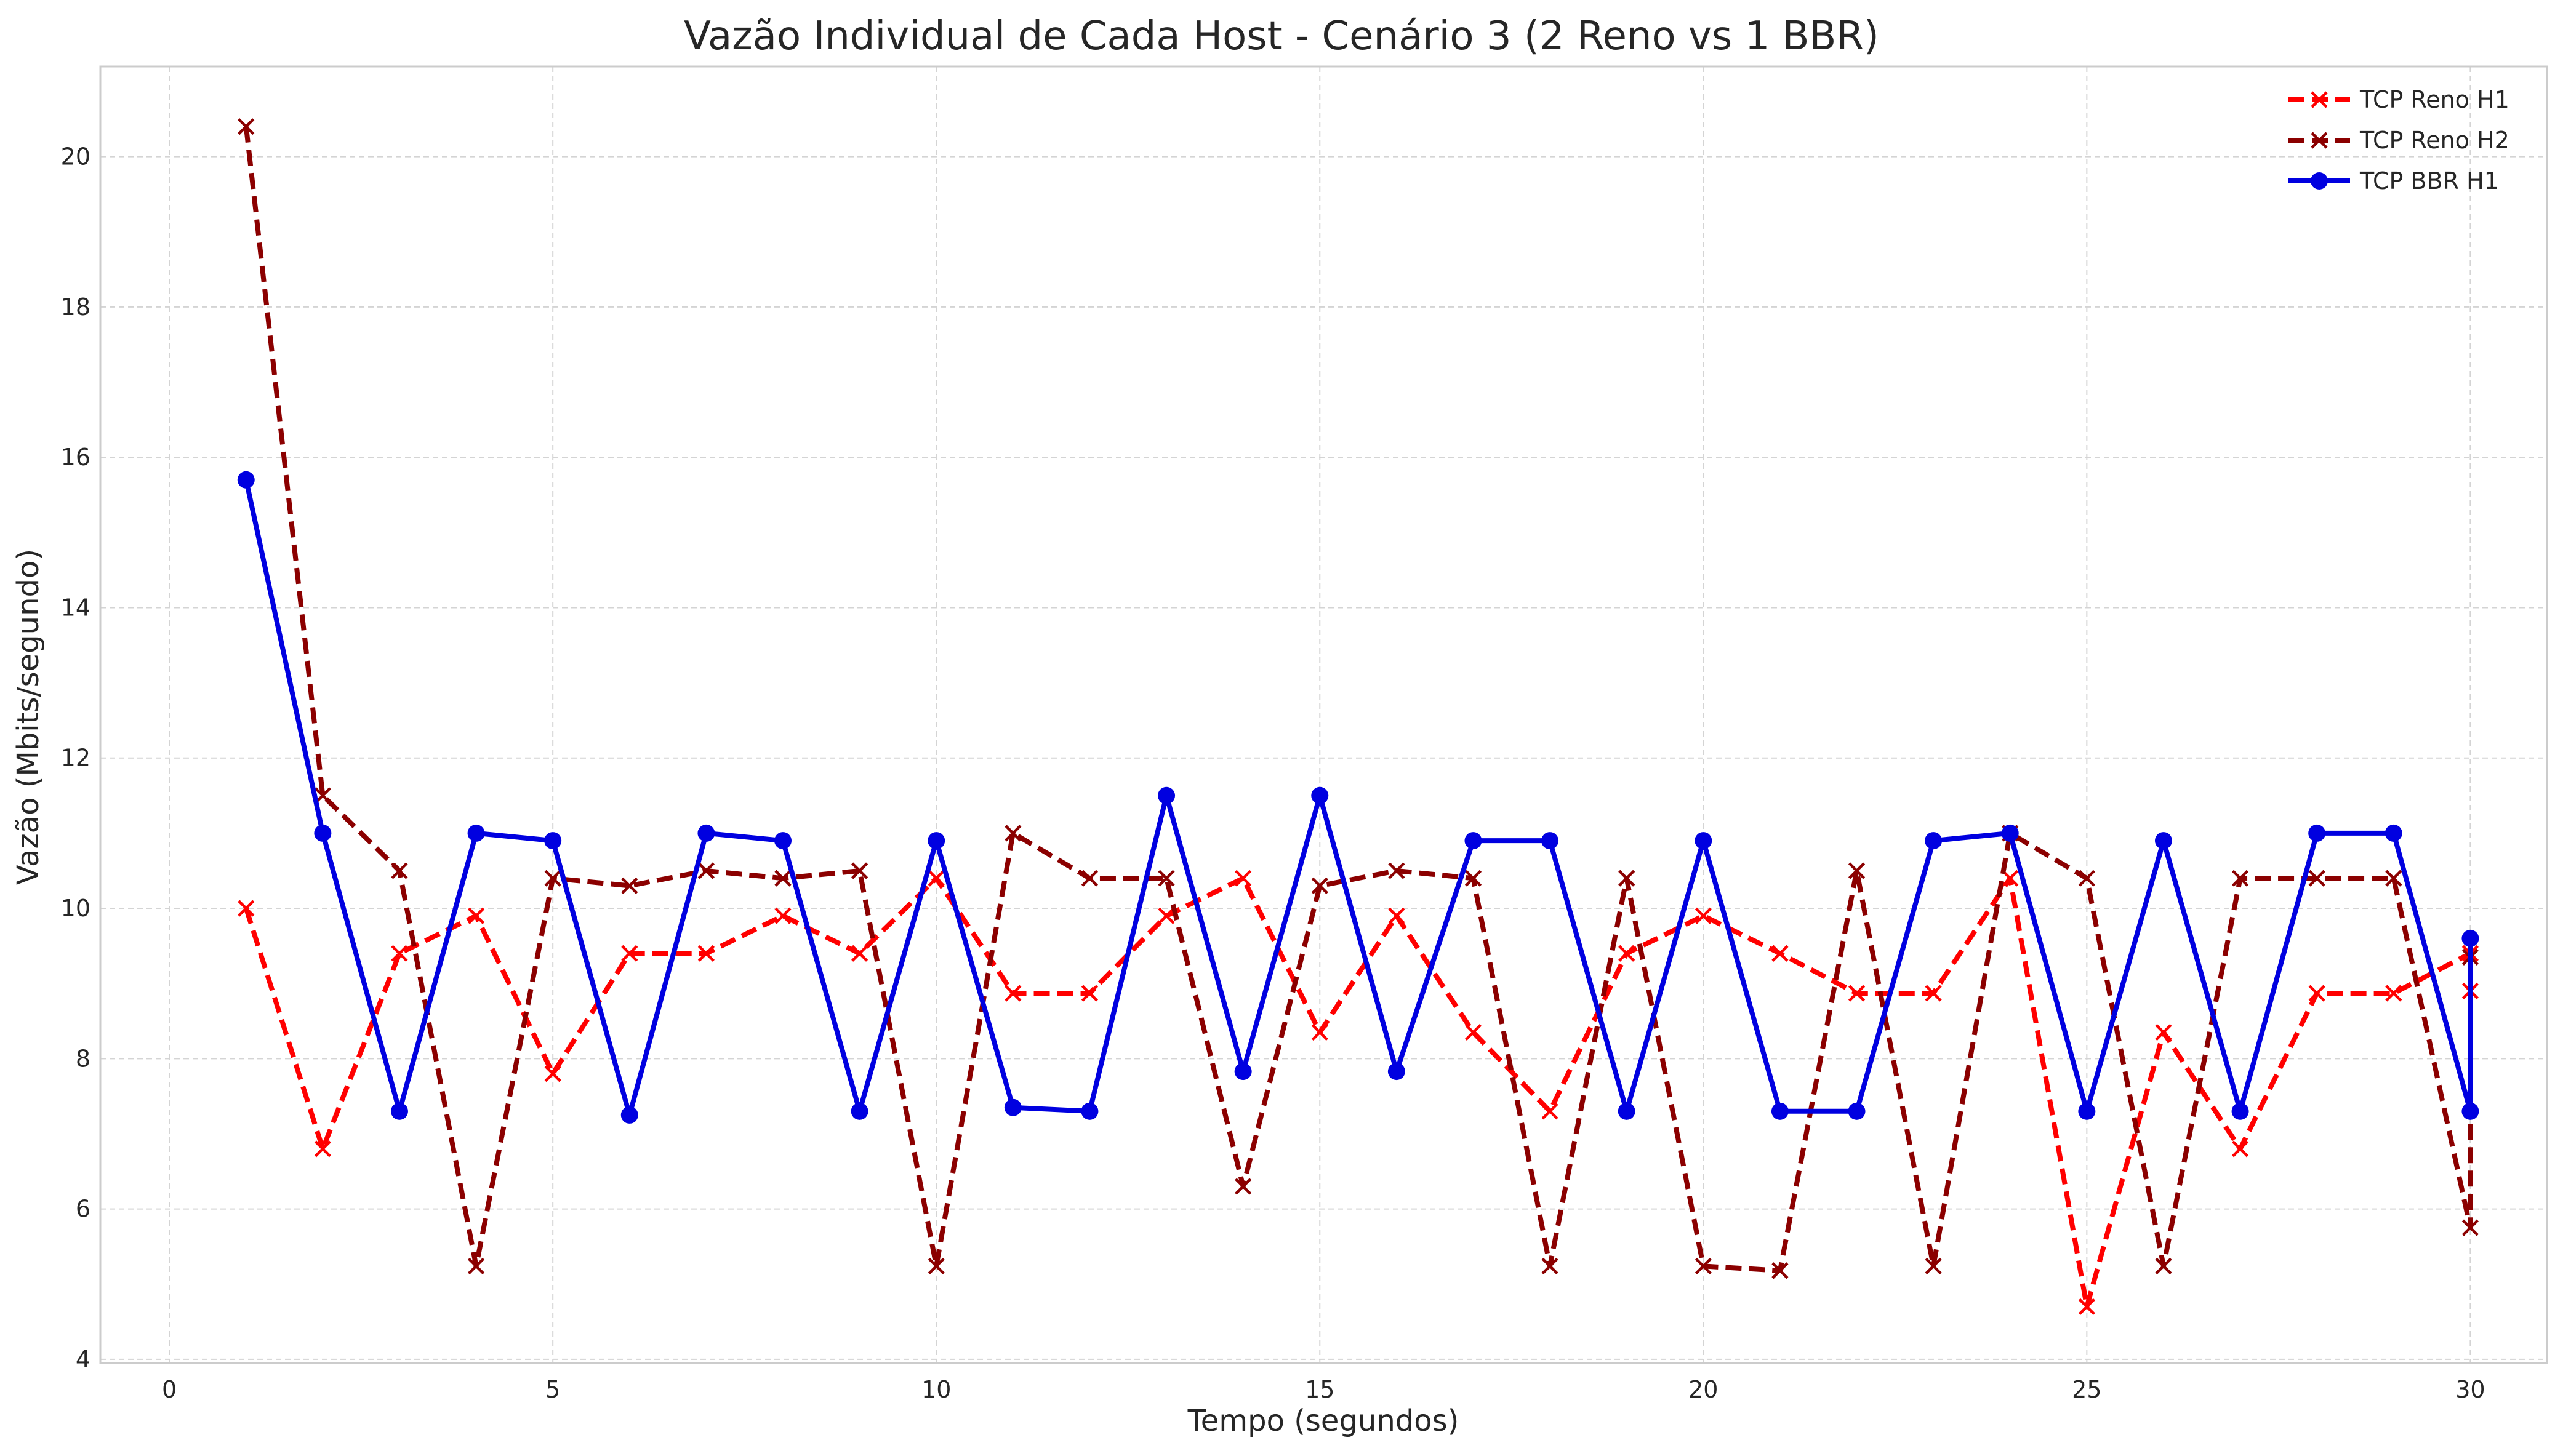 This screenshot has width=2563, height=1456. What do you see at coordinates (2470, 1389) in the screenshot?
I see `x-tick-label: 30` at bounding box center [2470, 1389].